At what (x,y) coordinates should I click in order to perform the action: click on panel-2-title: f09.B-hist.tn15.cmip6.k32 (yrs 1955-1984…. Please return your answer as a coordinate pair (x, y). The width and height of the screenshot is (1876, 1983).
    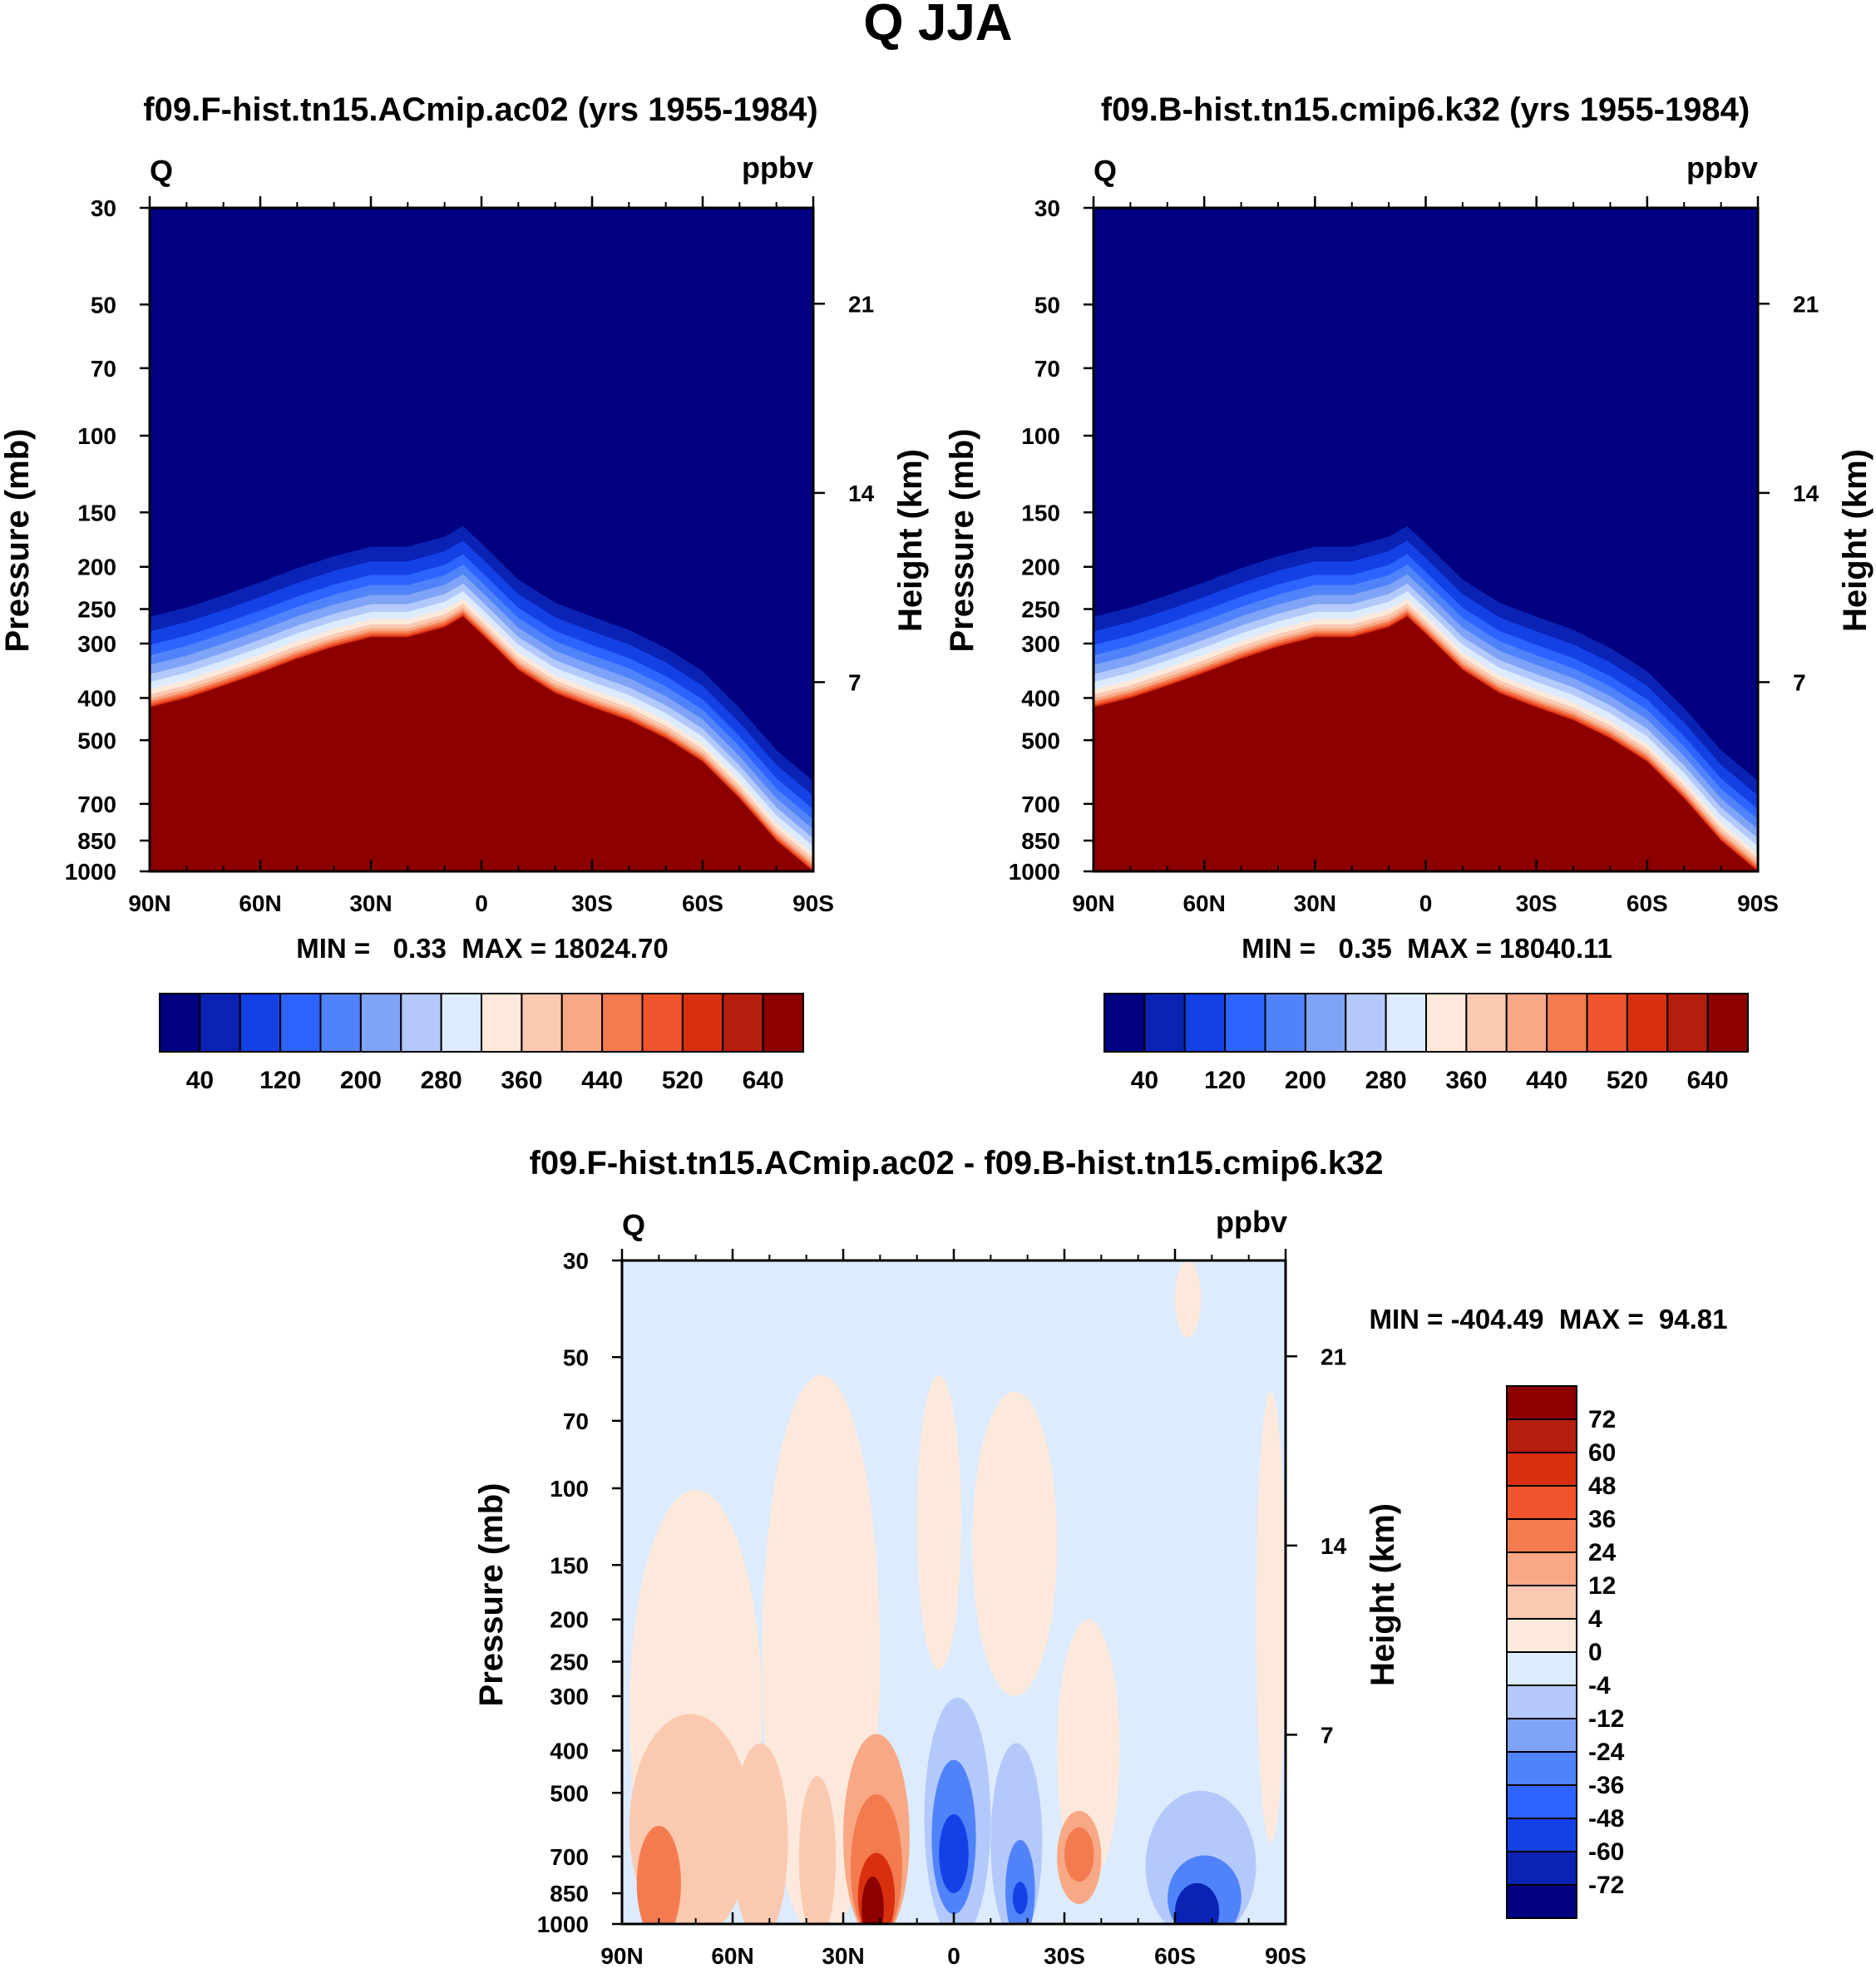
    Looking at the image, I should click on (1425, 110).